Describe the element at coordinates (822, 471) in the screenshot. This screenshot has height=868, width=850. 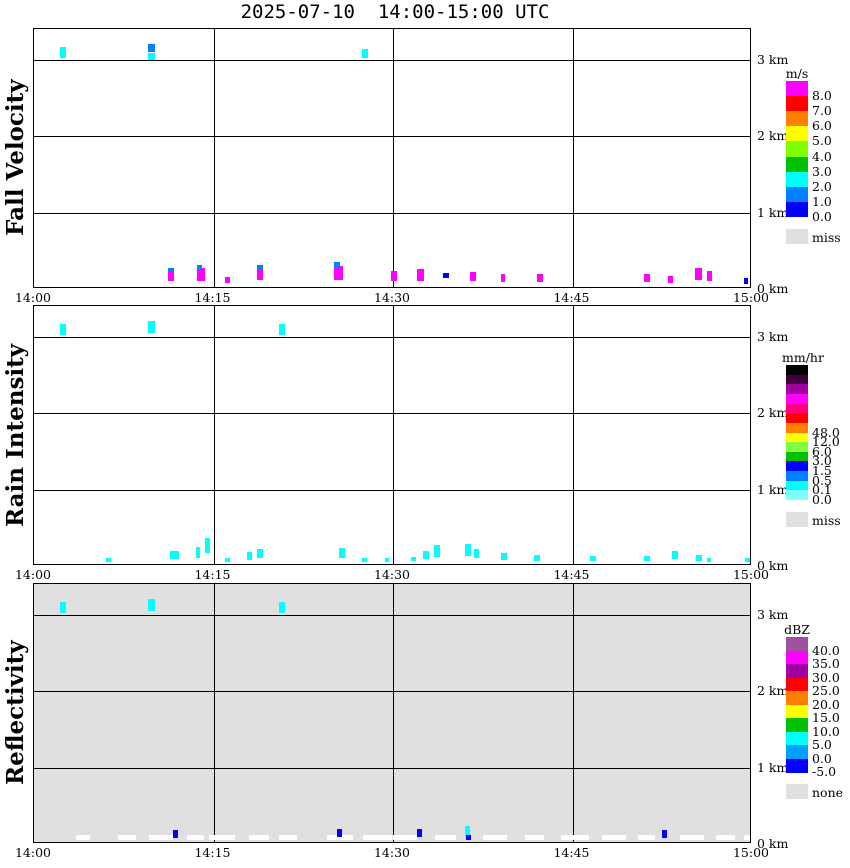
I see `colorbar-tick-label: 1.5` at that location.